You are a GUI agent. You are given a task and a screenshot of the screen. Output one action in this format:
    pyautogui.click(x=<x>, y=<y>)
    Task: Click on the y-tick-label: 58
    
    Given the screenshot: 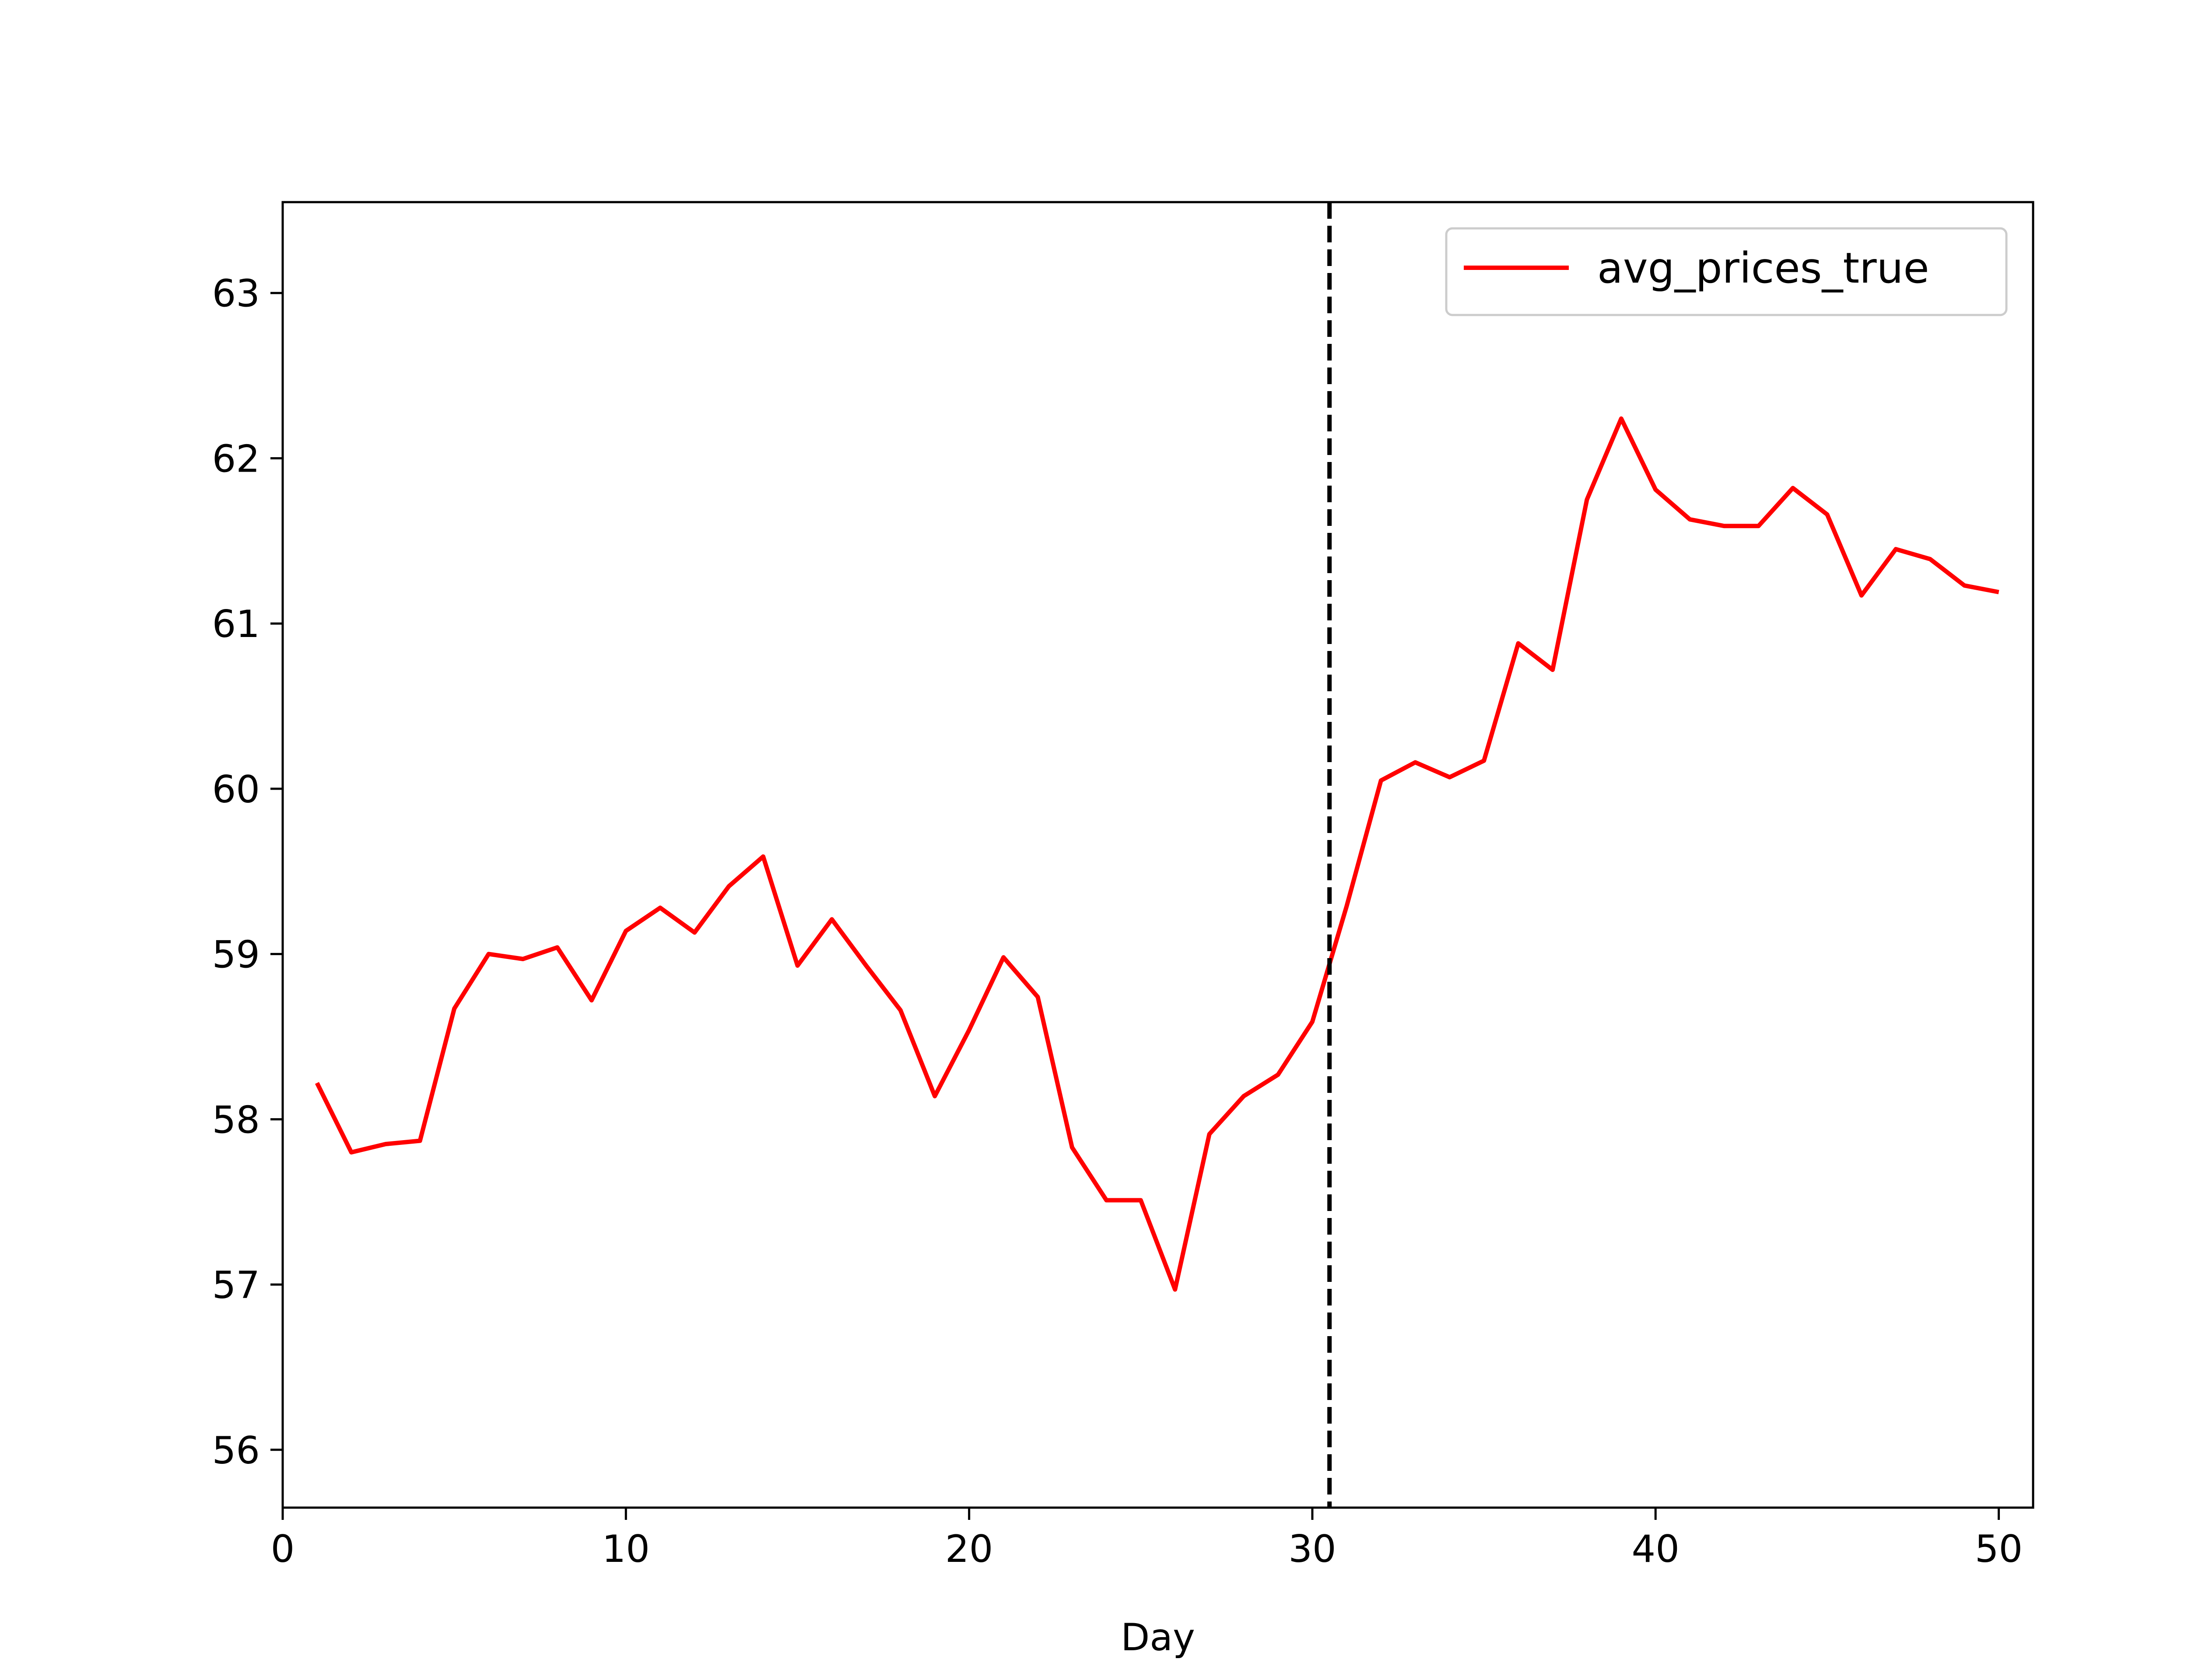 What is the action you would take?
    pyautogui.click(x=236, y=1120)
    